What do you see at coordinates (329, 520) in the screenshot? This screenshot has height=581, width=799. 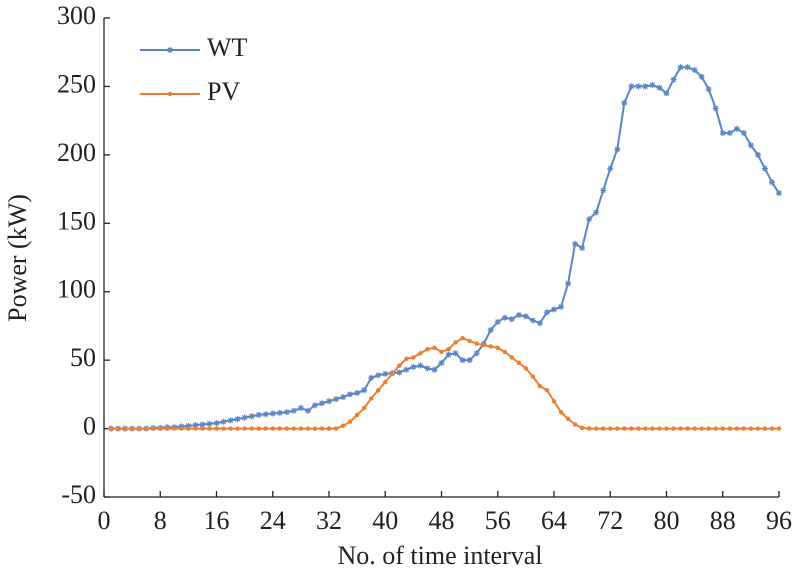 I see `x-tick-label: 32` at bounding box center [329, 520].